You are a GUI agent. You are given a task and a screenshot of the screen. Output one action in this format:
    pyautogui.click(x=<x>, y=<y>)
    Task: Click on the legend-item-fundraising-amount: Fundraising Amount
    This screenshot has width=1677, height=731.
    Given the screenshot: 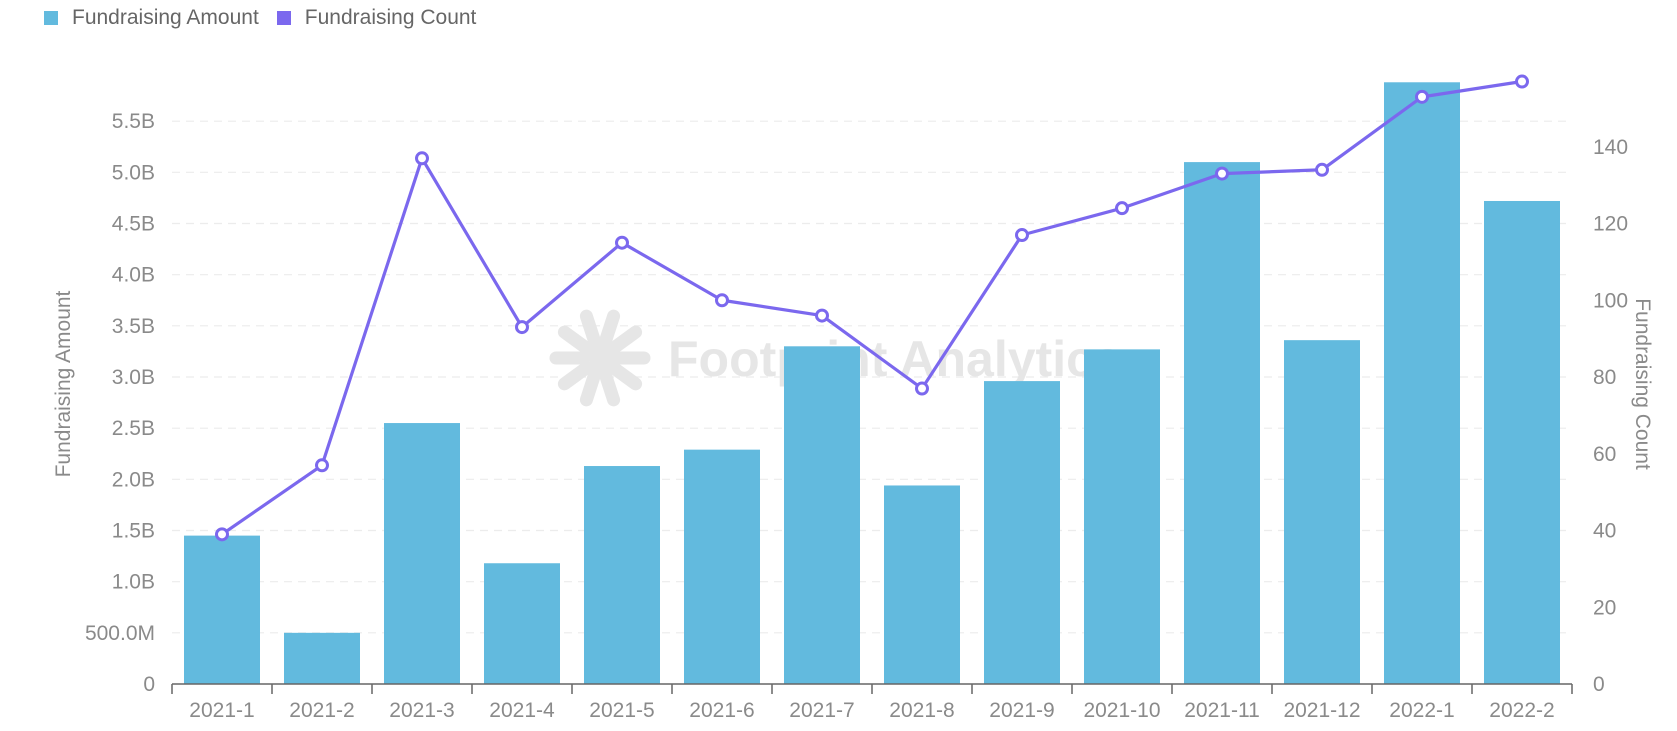 What is the action you would take?
    pyautogui.click(x=151, y=18)
    